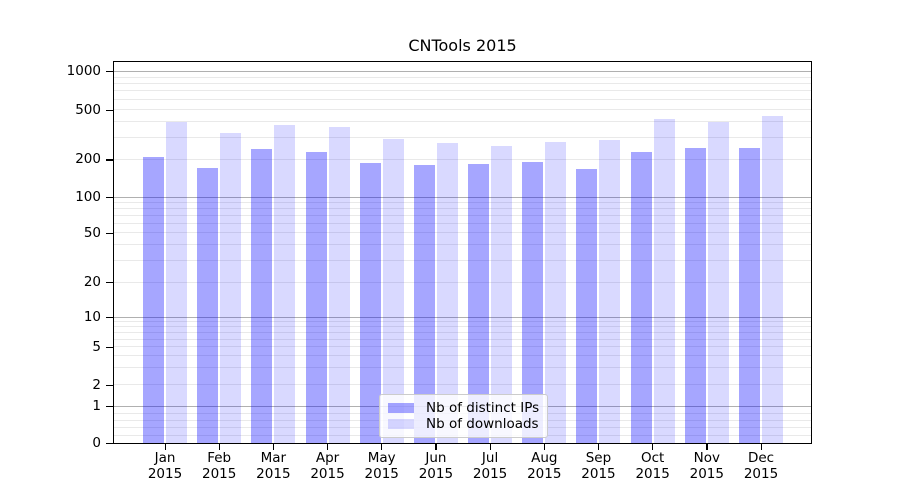 Image resolution: width=900 pixels, height=500 pixels. Describe the element at coordinates (587, 306) in the screenshot. I see `bar-distinct-ips-sep` at that location.